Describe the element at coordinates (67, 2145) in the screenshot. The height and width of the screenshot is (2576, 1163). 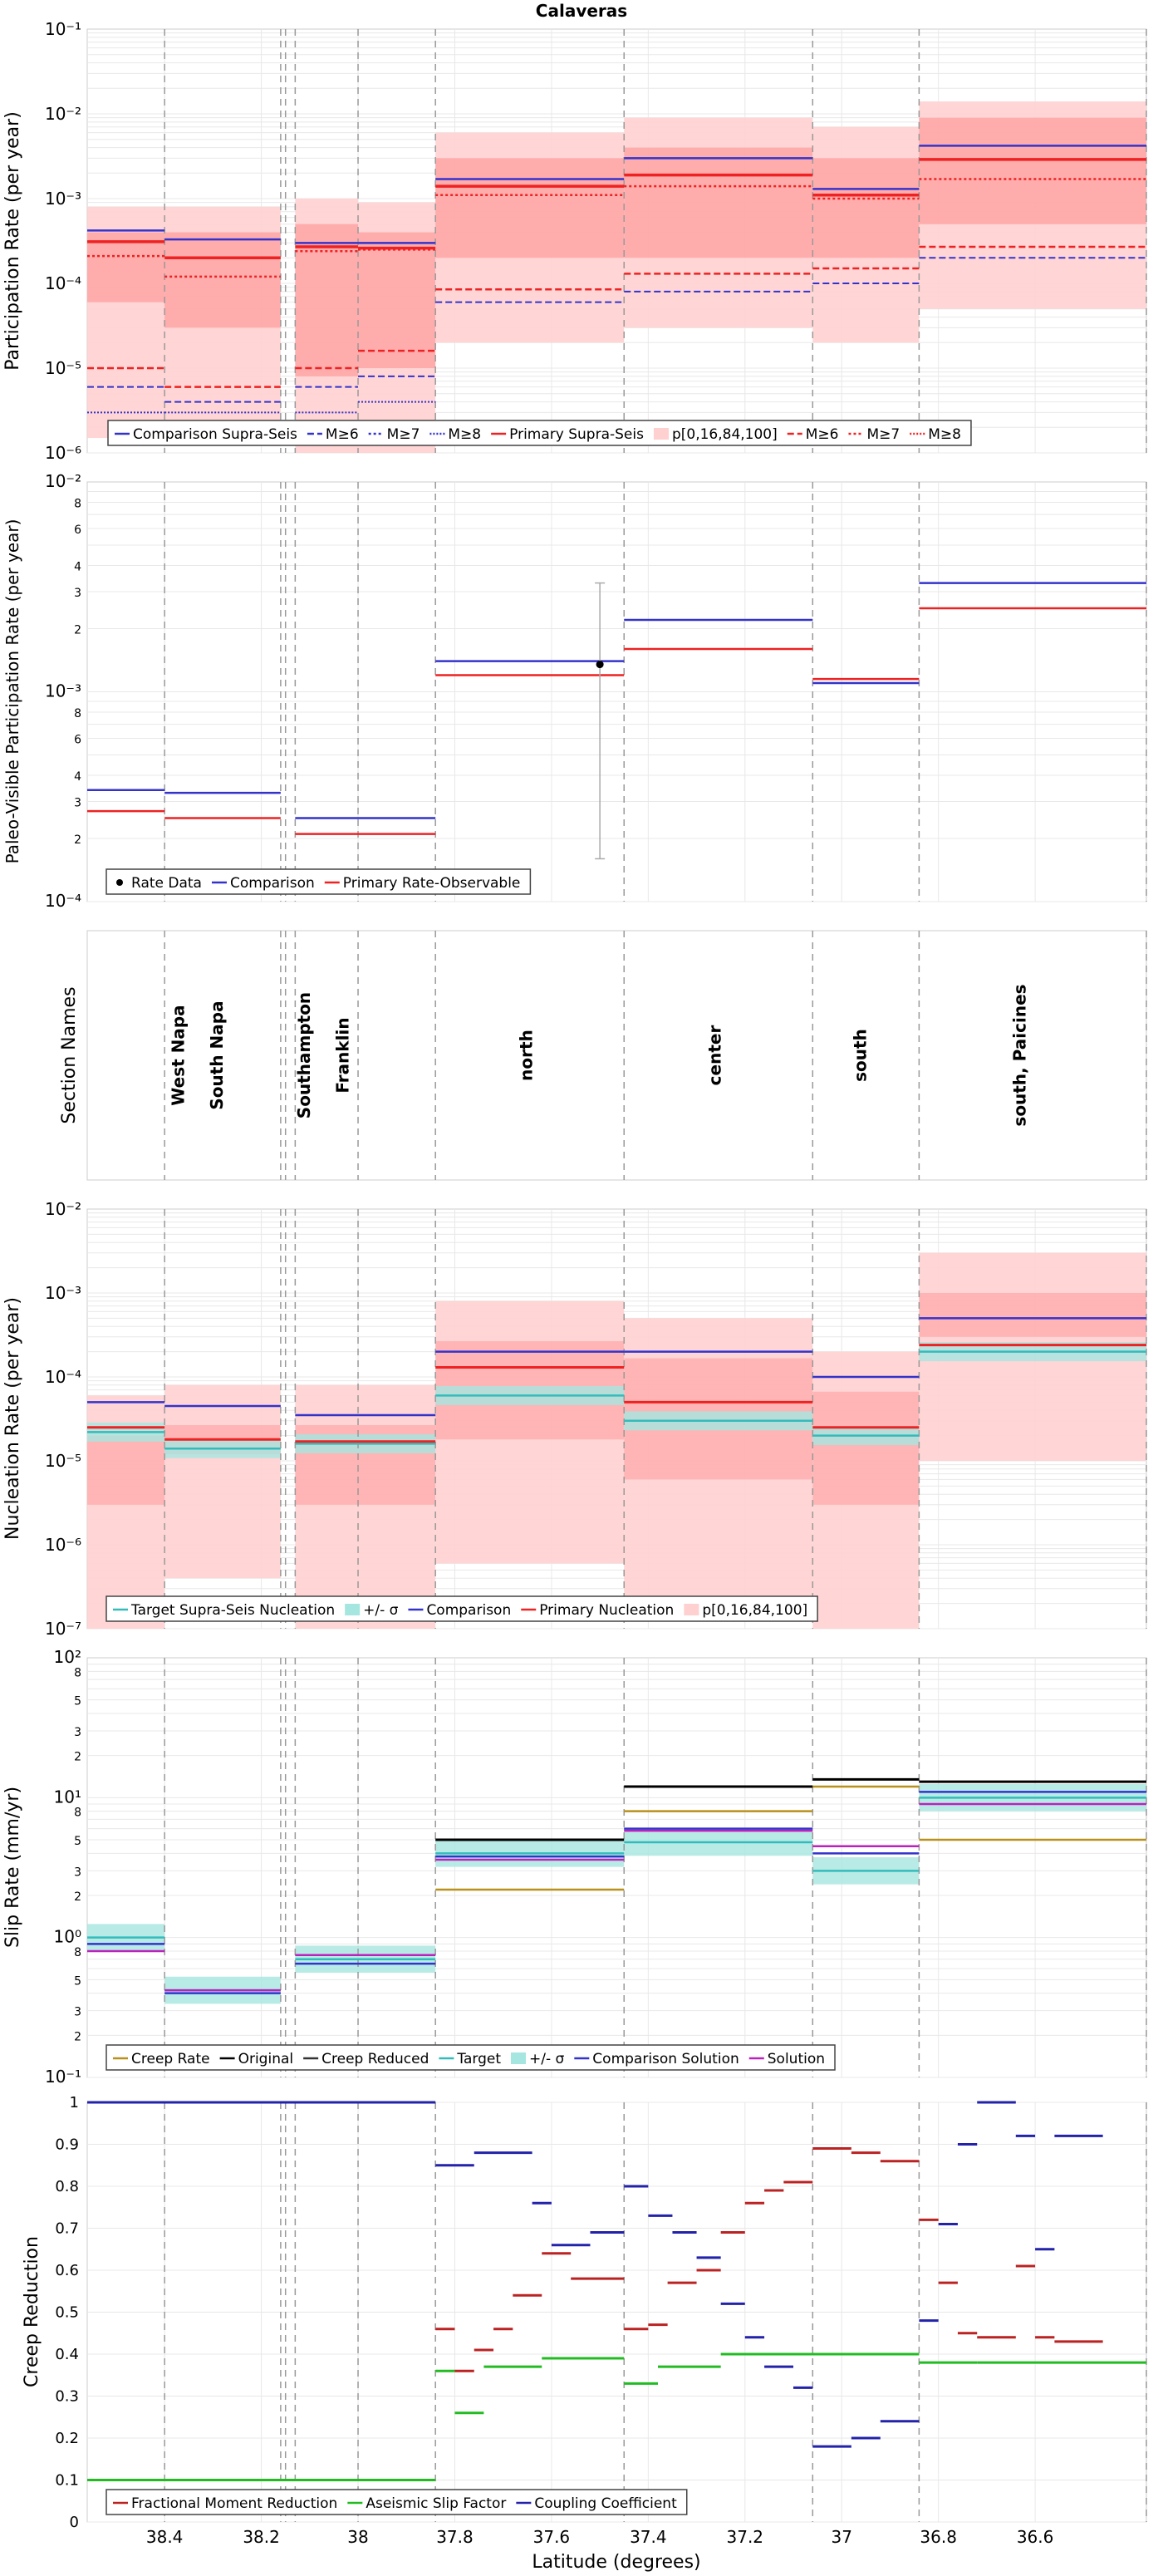
I see `y-tick-label: 0.9` at that location.